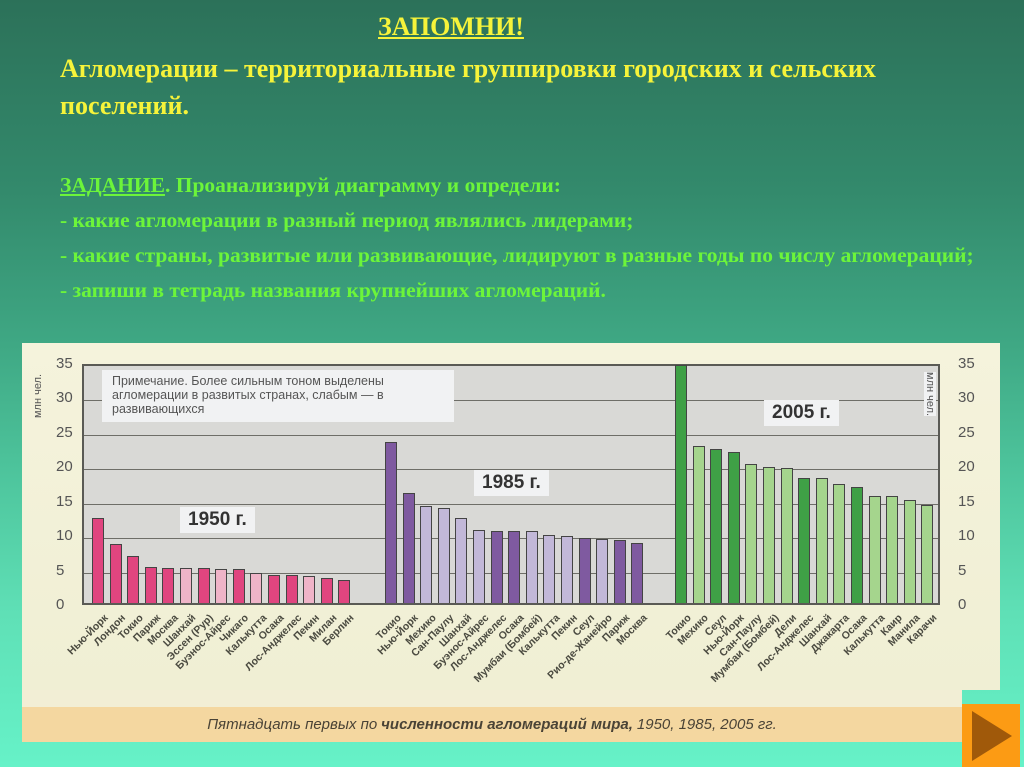  I want to click on slide-title: ЗАПОМНИ!, so click(451, 26).